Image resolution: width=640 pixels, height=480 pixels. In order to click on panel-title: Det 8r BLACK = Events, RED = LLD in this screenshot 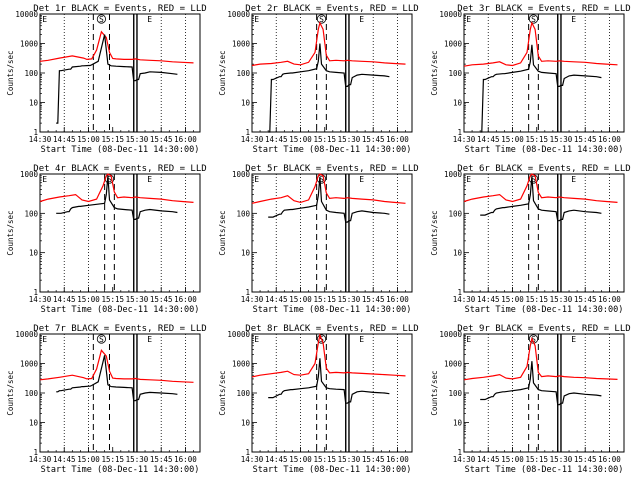, I will do `click(331, 329)`.